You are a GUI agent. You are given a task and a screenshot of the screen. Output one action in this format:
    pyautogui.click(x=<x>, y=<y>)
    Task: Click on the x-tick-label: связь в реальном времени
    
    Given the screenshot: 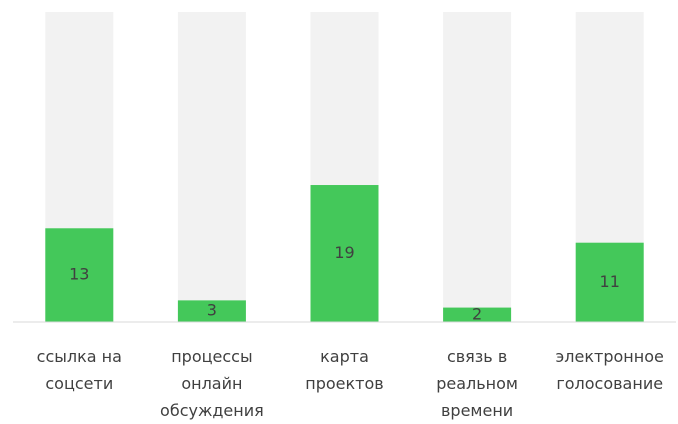 What is the action you would take?
    pyautogui.click(x=477, y=383)
    